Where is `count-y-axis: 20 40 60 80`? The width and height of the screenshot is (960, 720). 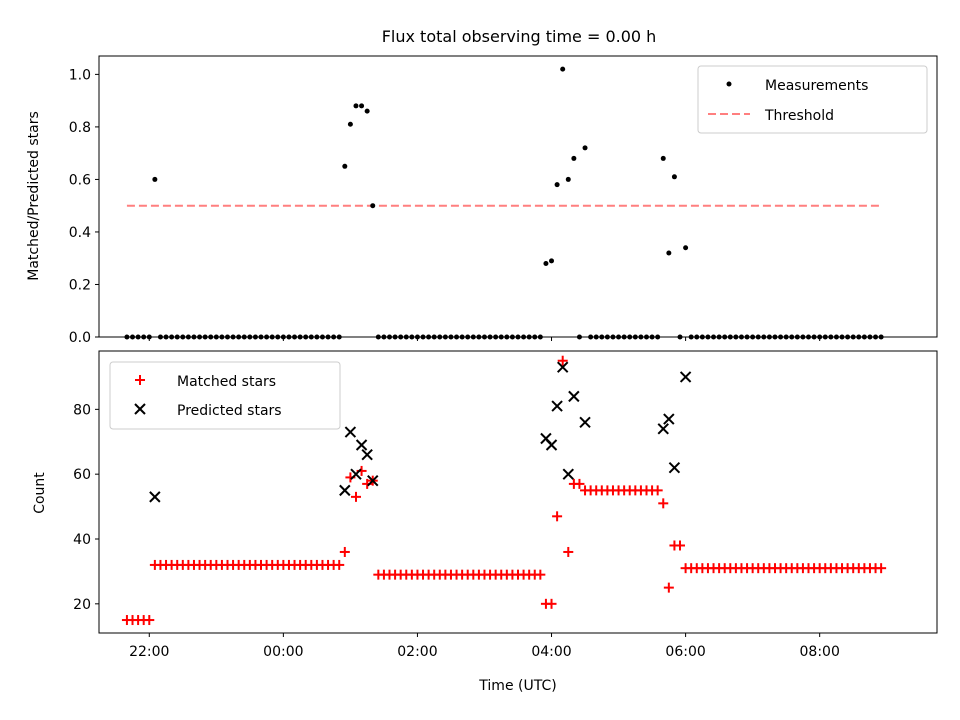
count-y-axis: 20 40 60 80 is located at coordinates (86, 507).